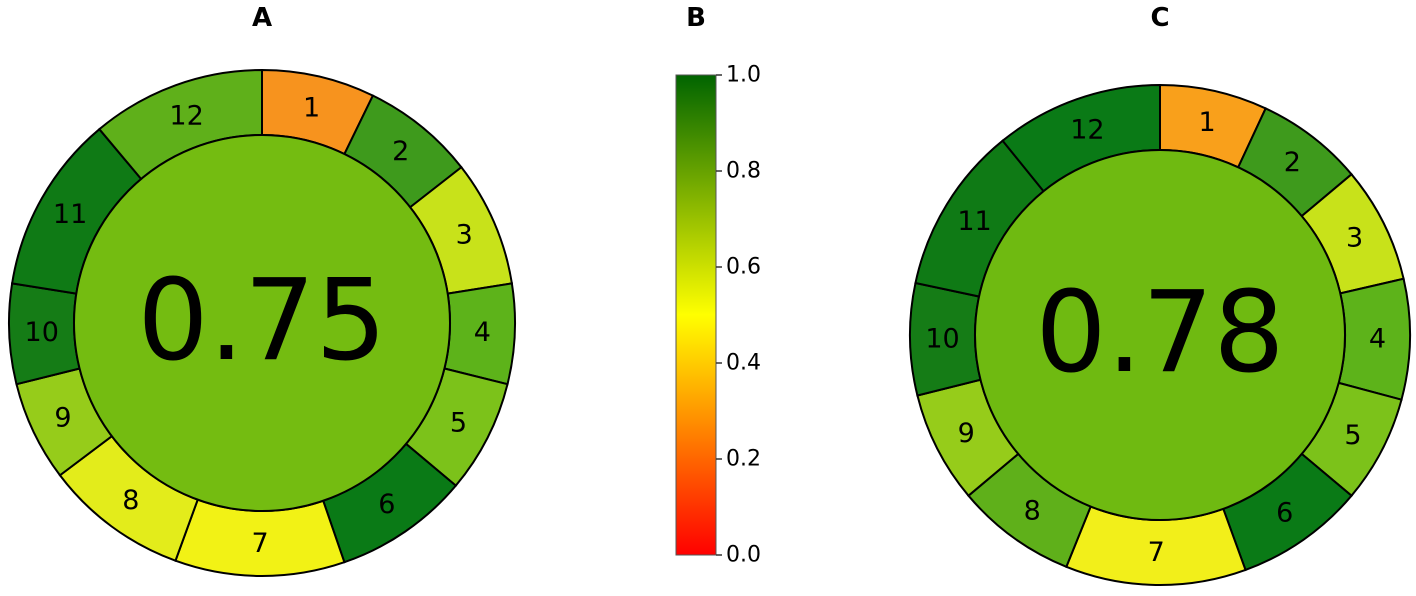  I want to click on colorbar, so click(696, 315).